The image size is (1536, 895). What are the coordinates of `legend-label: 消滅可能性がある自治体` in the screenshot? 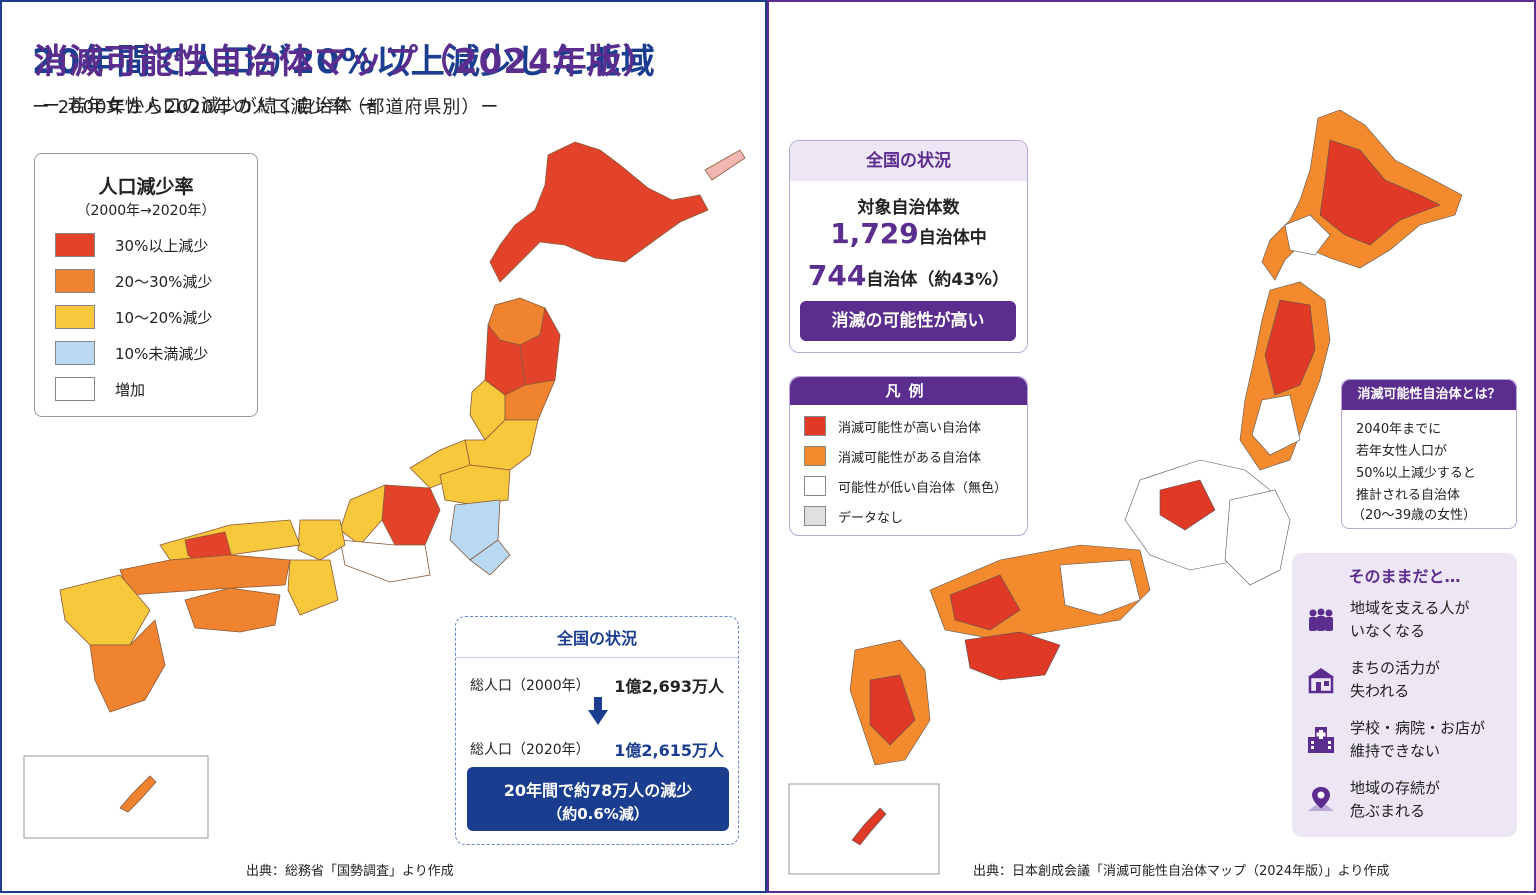 It's located at (910, 458).